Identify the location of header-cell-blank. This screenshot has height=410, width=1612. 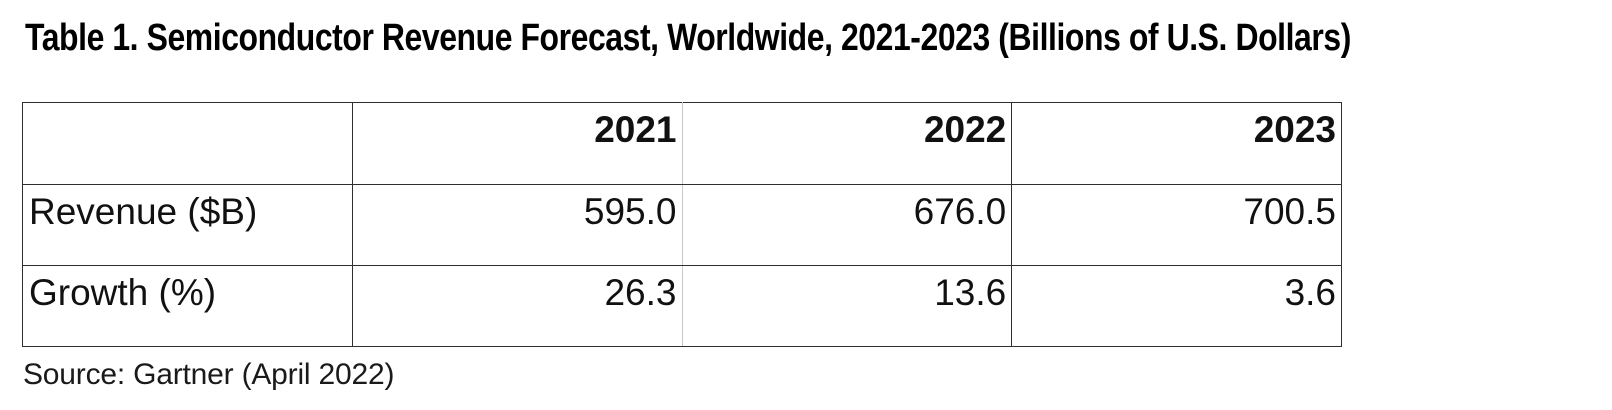
(187, 143).